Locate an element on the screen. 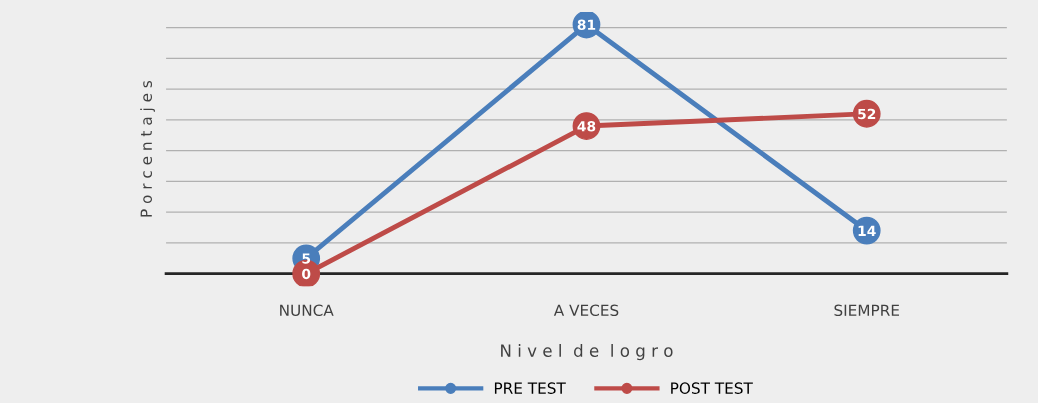  legend-label: POST TEST is located at coordinates (712, 388).